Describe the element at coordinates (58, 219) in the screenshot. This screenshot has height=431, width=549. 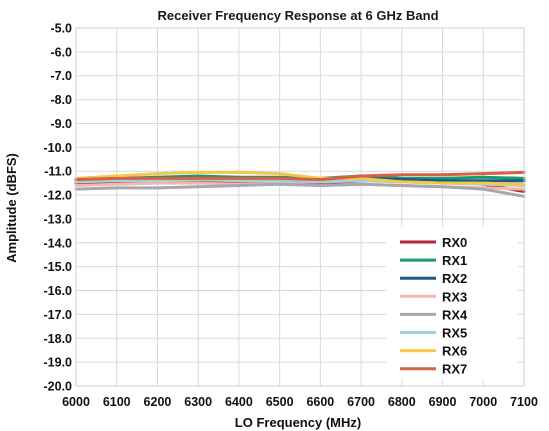
I see `y-tick-label: -13.0` at that location.